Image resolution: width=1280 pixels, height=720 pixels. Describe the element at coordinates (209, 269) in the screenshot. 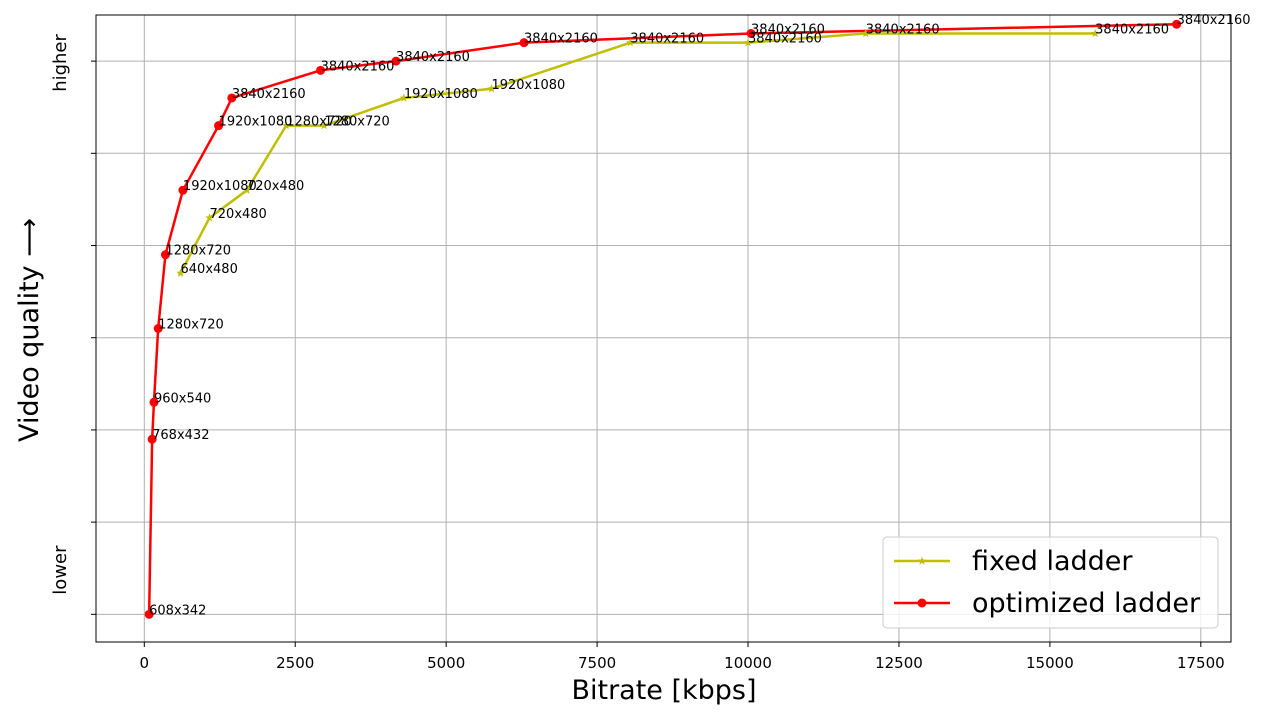

I see `fixed-ladder-data-label: 640x480` at that location.